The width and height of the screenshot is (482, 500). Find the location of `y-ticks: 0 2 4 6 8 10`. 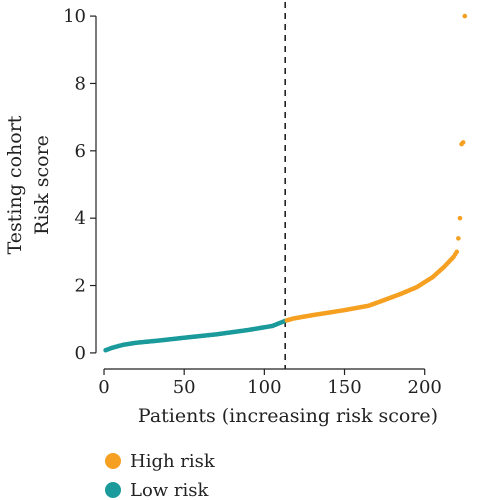

y-ticks: 0 2 4 6 8 10 is located at coordinates (79, 185).